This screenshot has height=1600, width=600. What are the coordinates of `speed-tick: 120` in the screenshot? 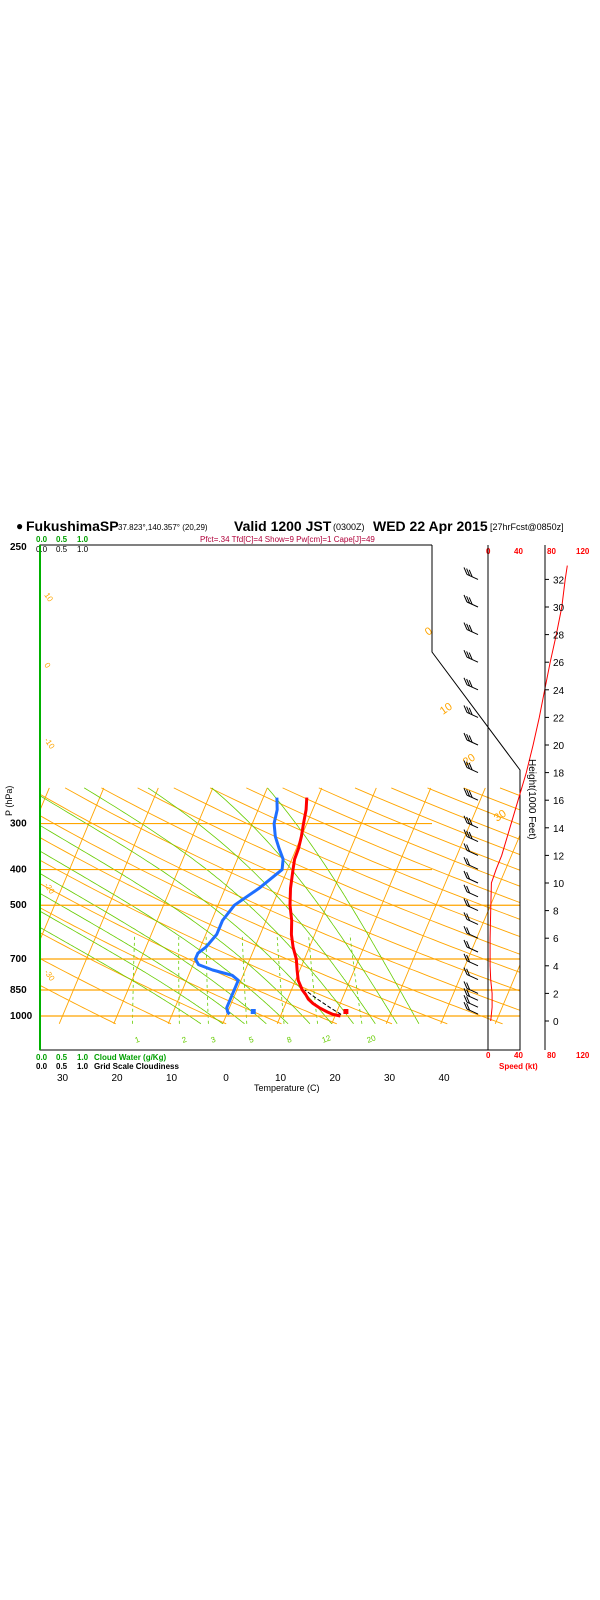 It's located at (583, 1055).